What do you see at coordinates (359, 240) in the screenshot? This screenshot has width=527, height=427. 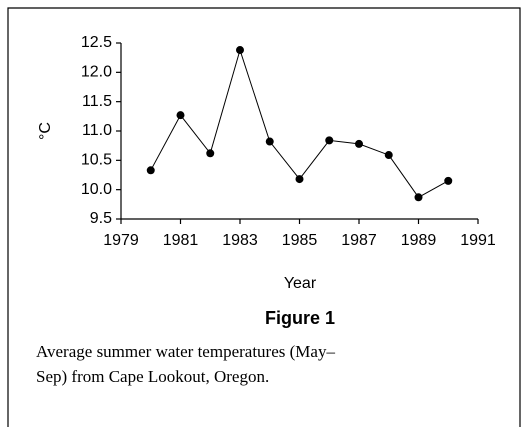 I see `x-tick-label: 1987` at bounding box center [359, 240].